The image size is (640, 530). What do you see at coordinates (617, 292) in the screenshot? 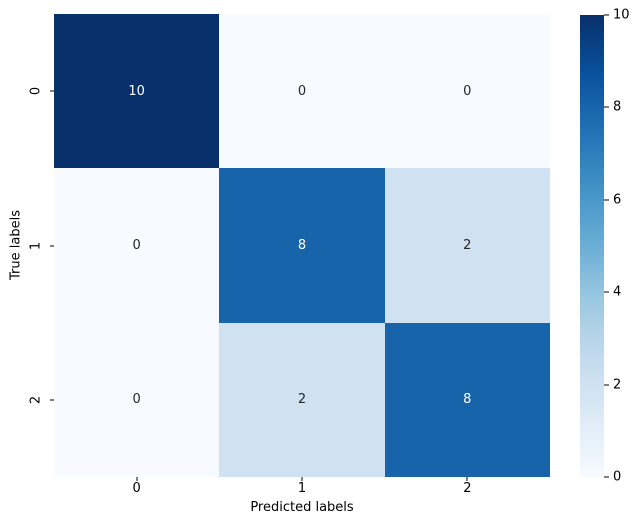
I see `colorbar-tick-label: 4` at bounding box center [617, 292].